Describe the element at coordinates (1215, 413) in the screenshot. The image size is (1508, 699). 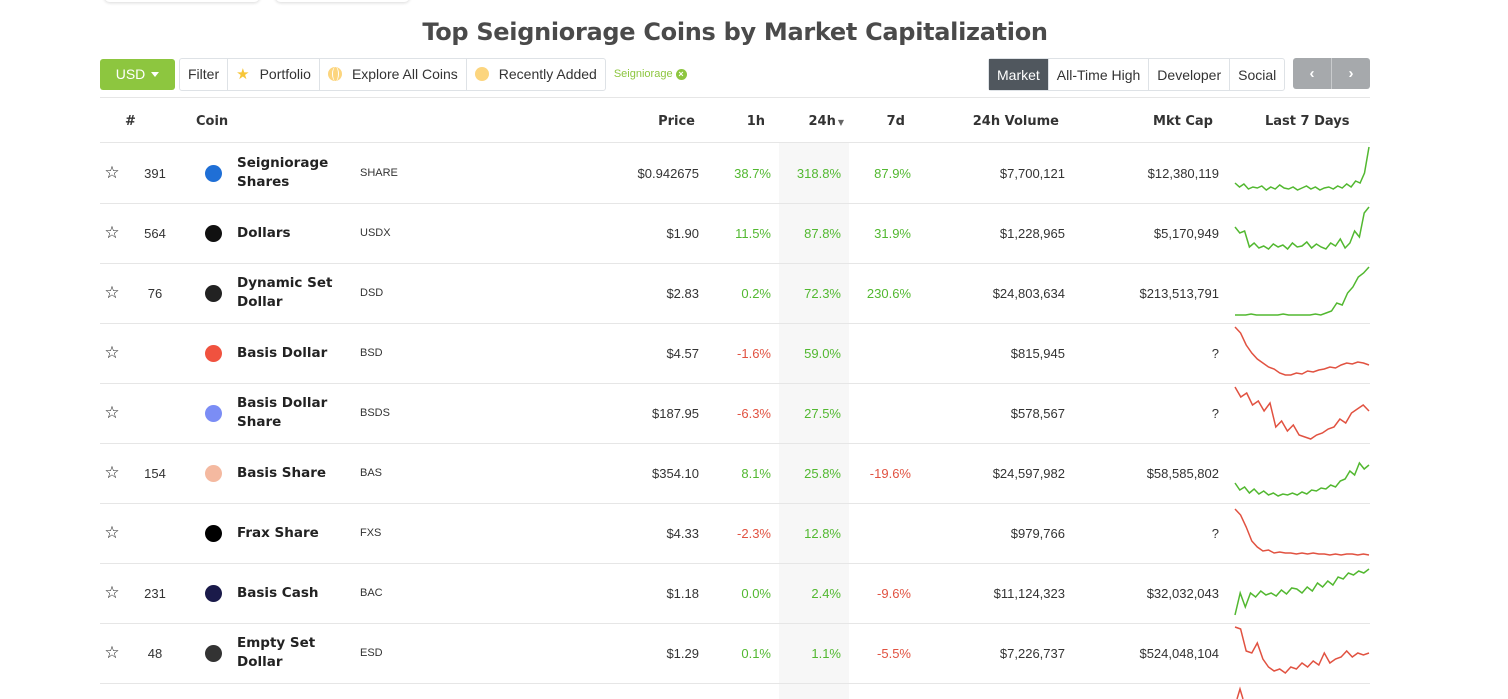
I see `market-cap: ?` at that location.